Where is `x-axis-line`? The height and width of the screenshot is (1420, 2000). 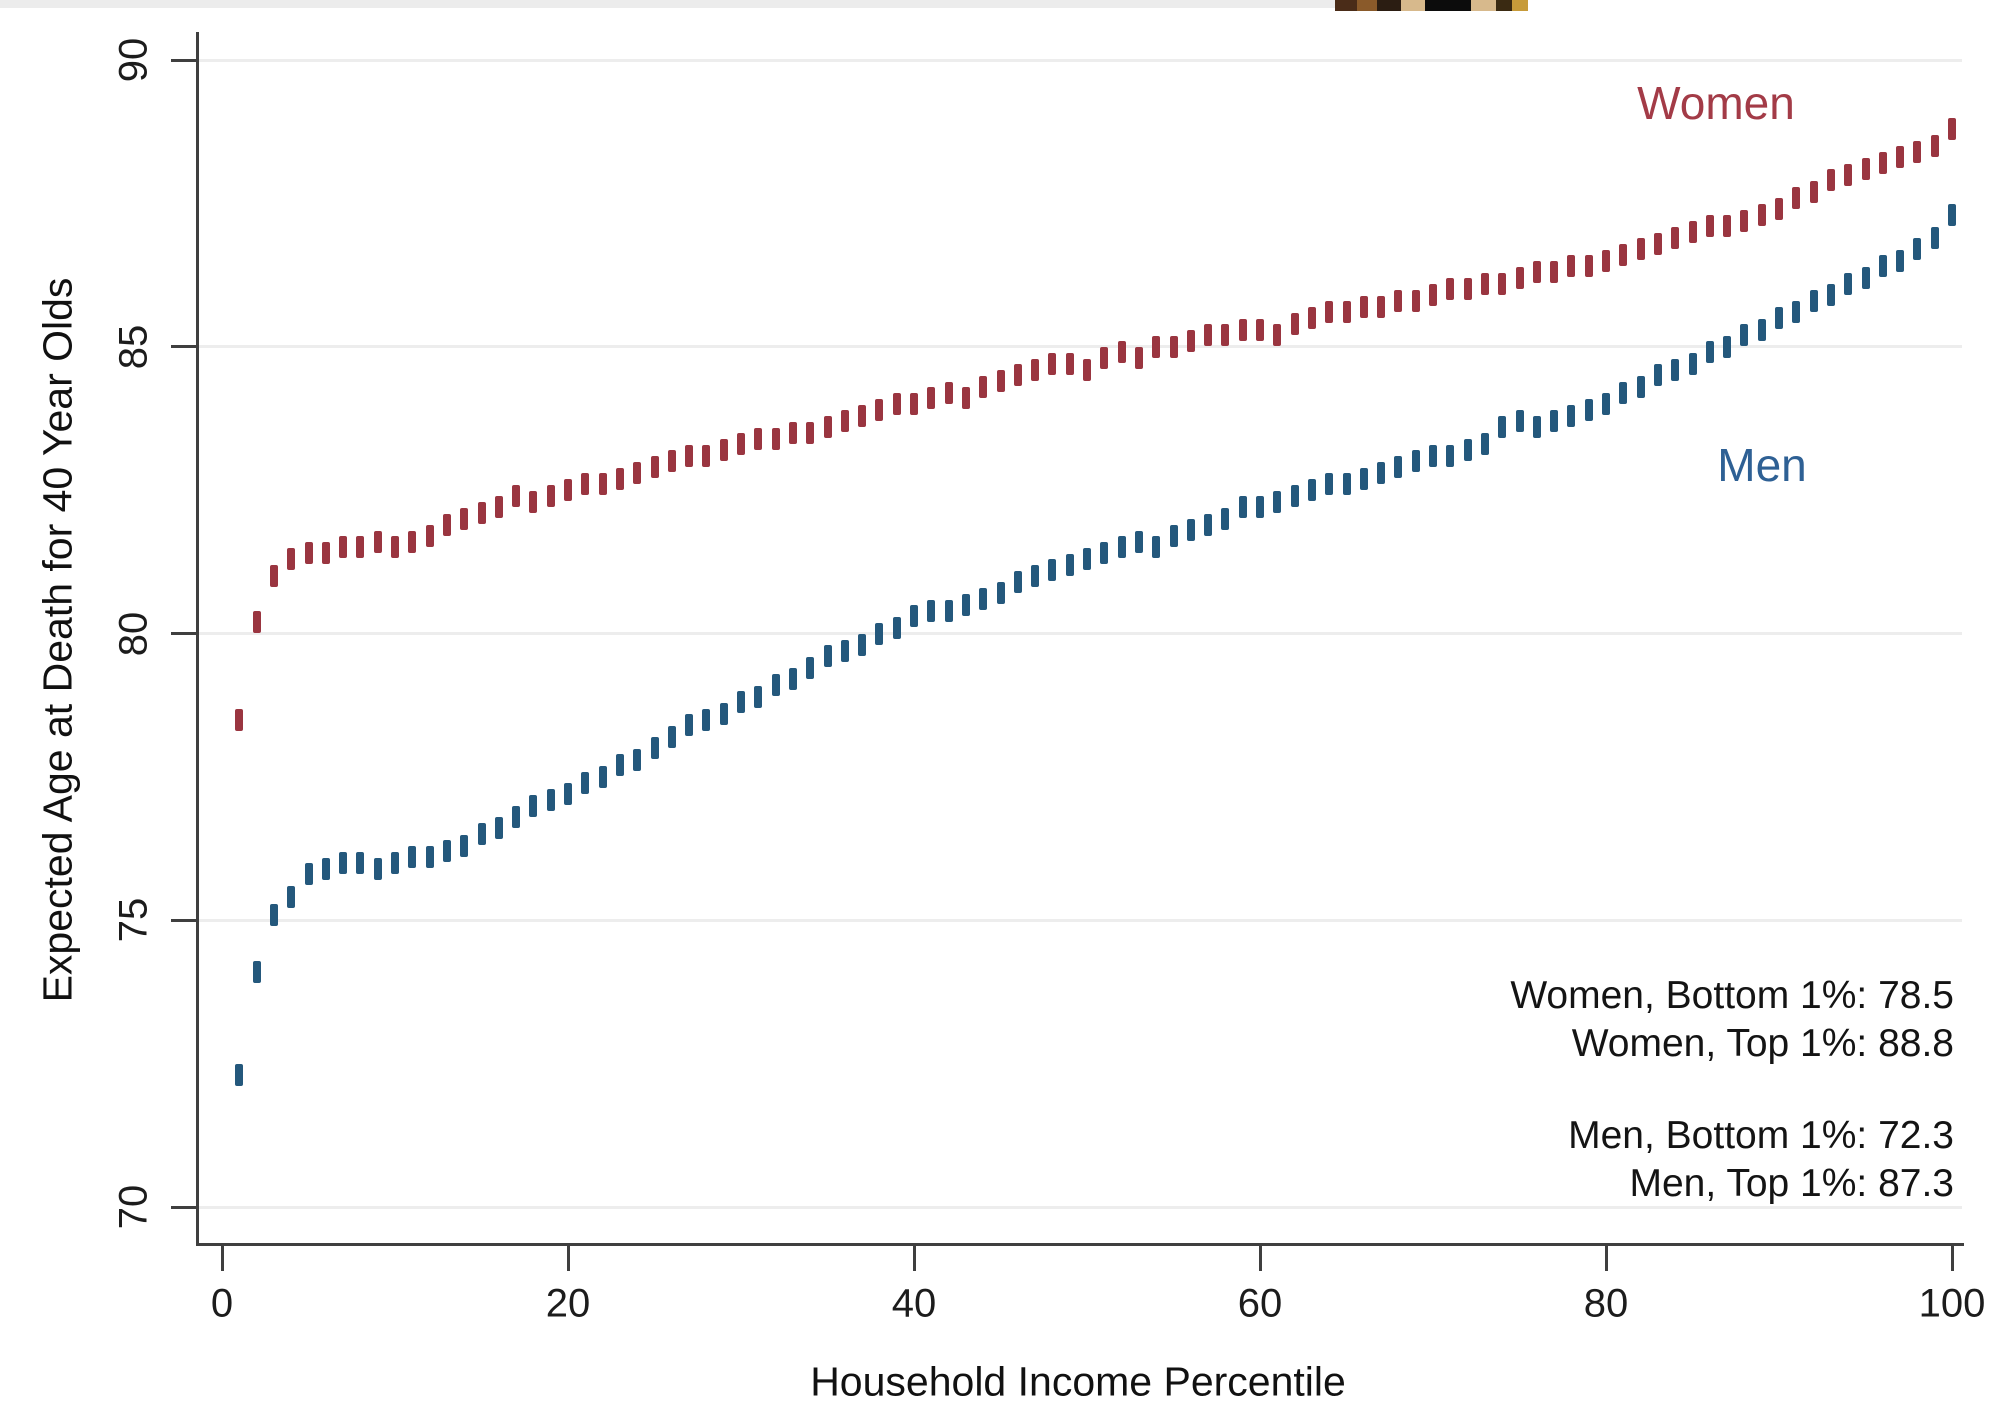 x-axis-line is located at coordinates (1080, 1244).